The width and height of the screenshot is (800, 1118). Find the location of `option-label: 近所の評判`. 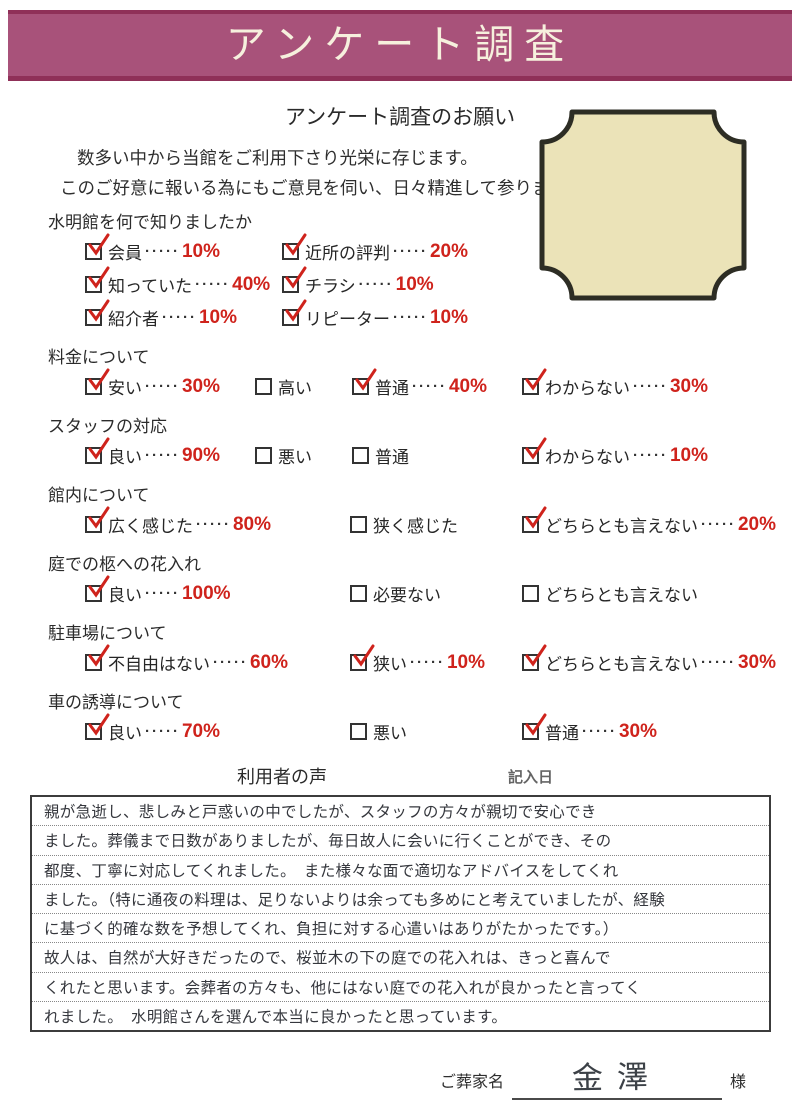

option-label: 近所の評判 is located at coordinates (347, 253).